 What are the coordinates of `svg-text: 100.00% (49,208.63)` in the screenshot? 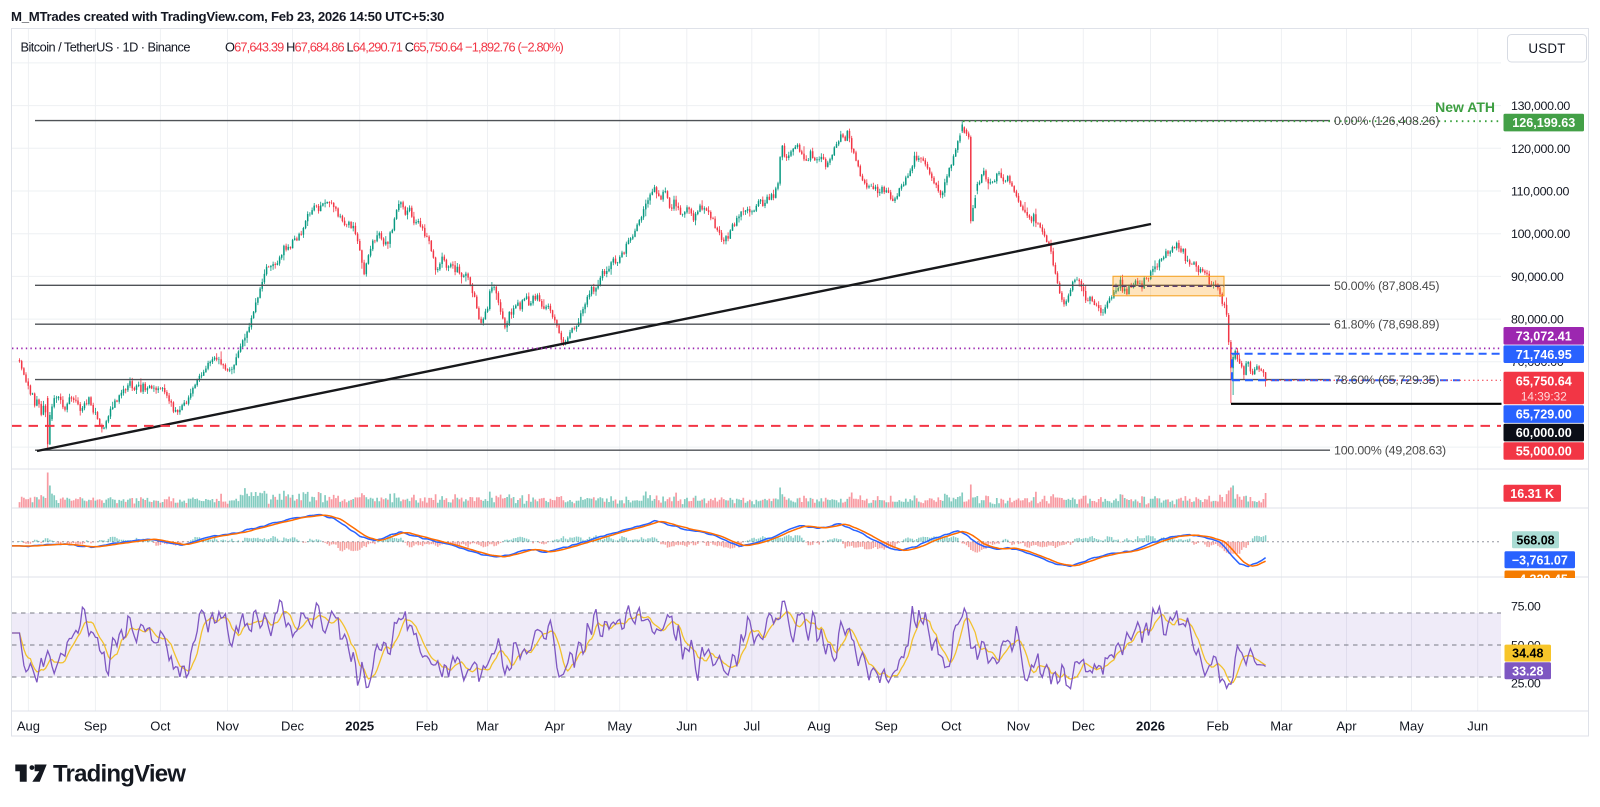 It's located at (1390, 451).